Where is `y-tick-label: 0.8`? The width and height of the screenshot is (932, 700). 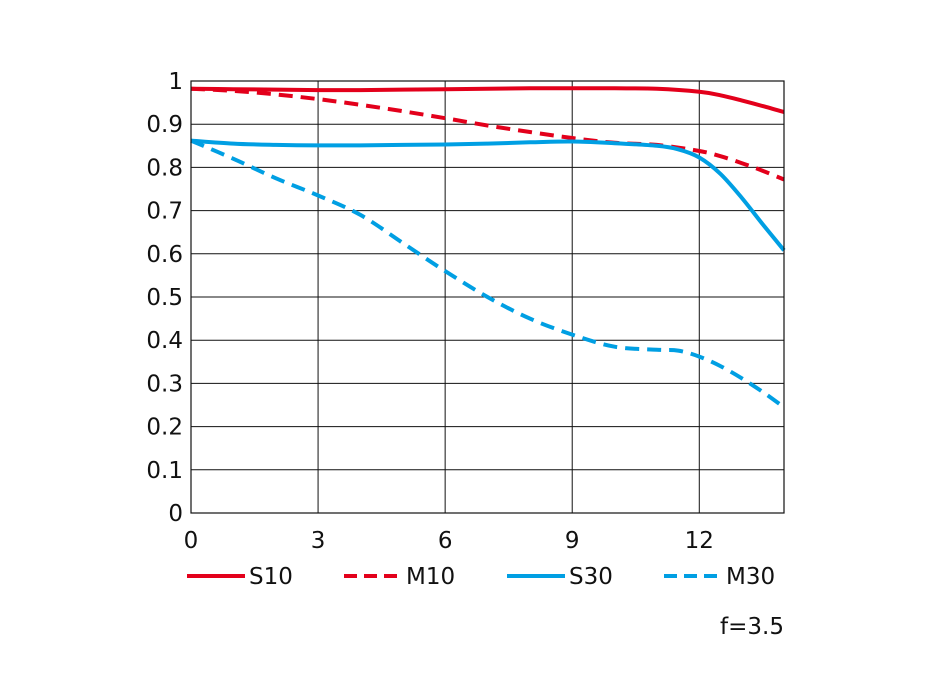 y-tick-label: 0.8 is located at coordinates (164, 168).